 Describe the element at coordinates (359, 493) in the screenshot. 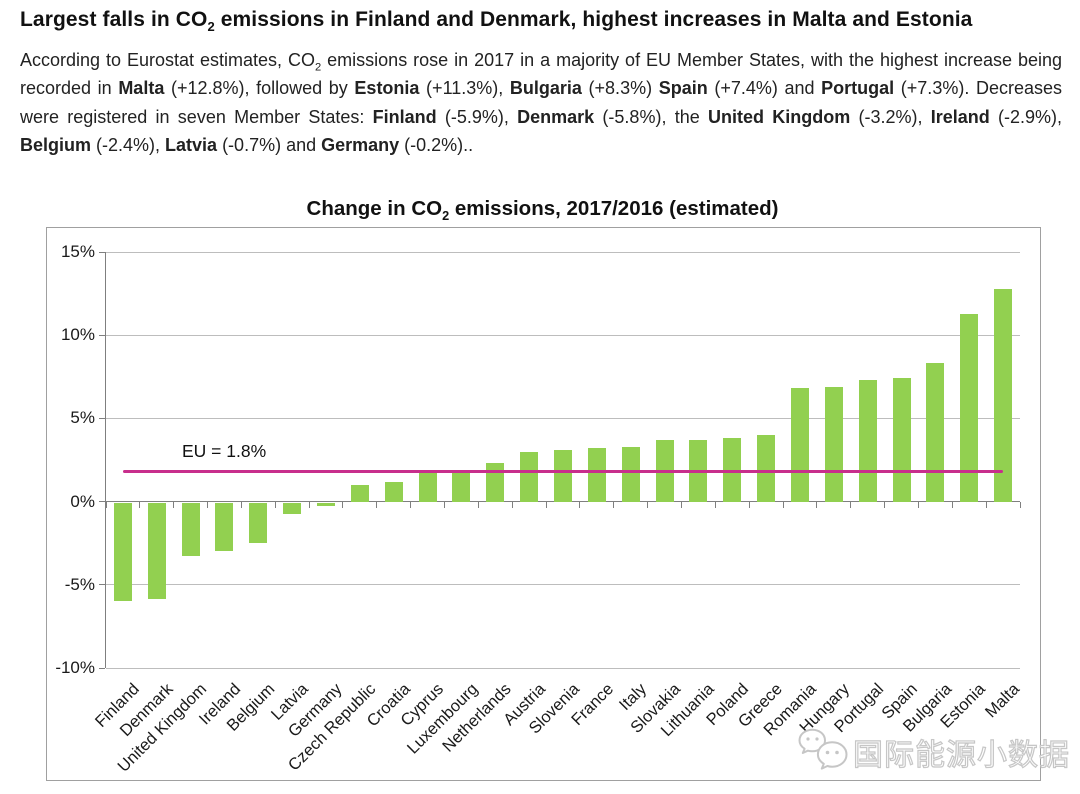

I see `bar-czech-republic` at that location.